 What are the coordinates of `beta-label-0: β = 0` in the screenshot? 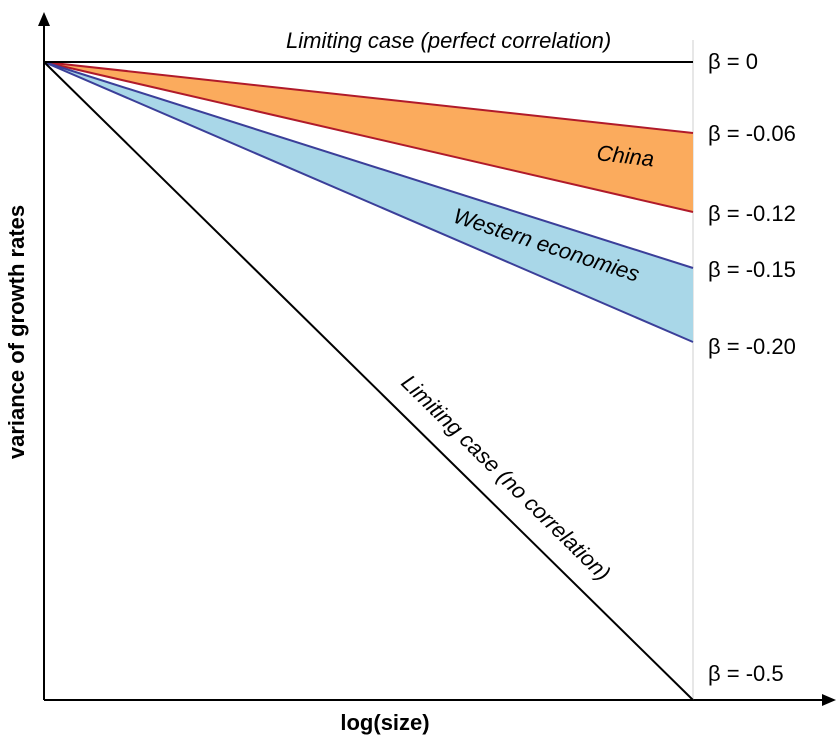 It's located at (733, 61).